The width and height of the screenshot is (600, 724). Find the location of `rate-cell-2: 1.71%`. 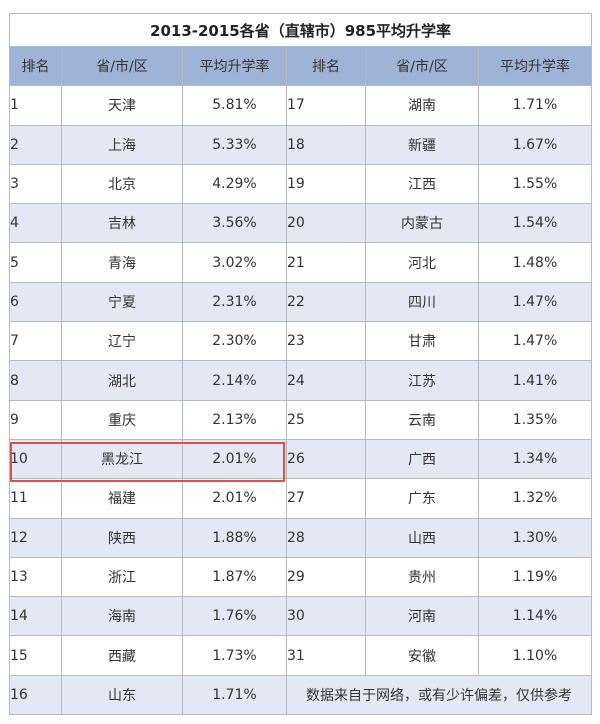

rate-cell-2: 1.71% is located at coordinates (535, 105).